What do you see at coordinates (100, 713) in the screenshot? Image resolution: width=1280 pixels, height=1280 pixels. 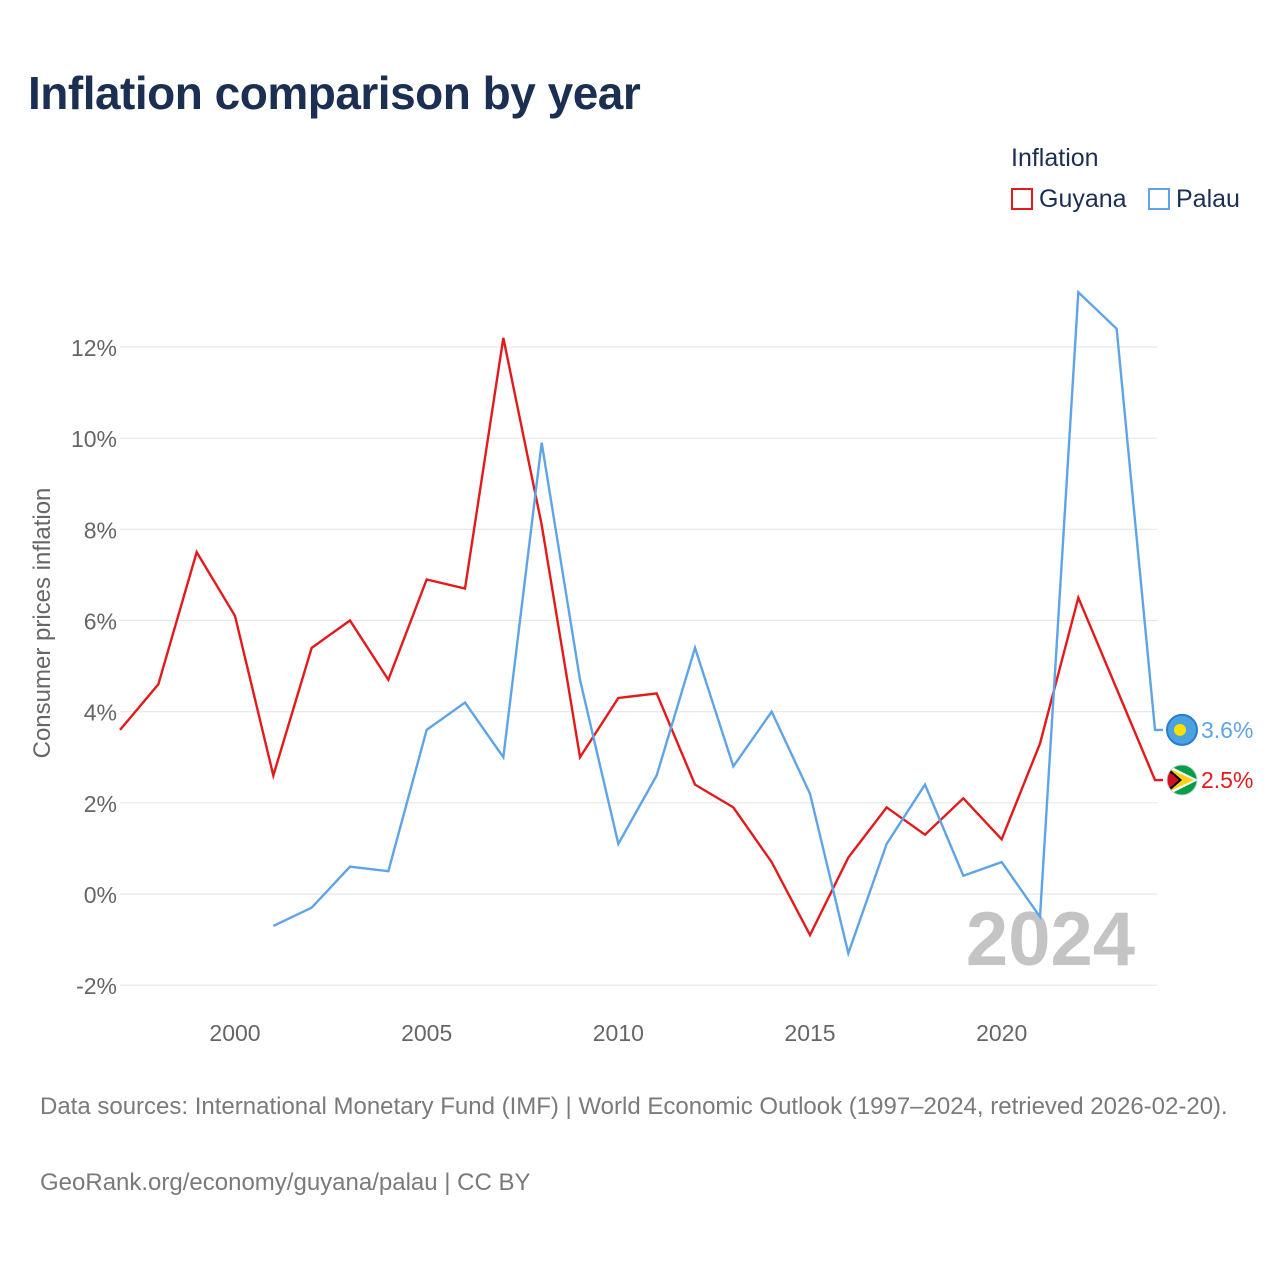 I see `y-tick-label: 4%` at bounding box center [100, 713].